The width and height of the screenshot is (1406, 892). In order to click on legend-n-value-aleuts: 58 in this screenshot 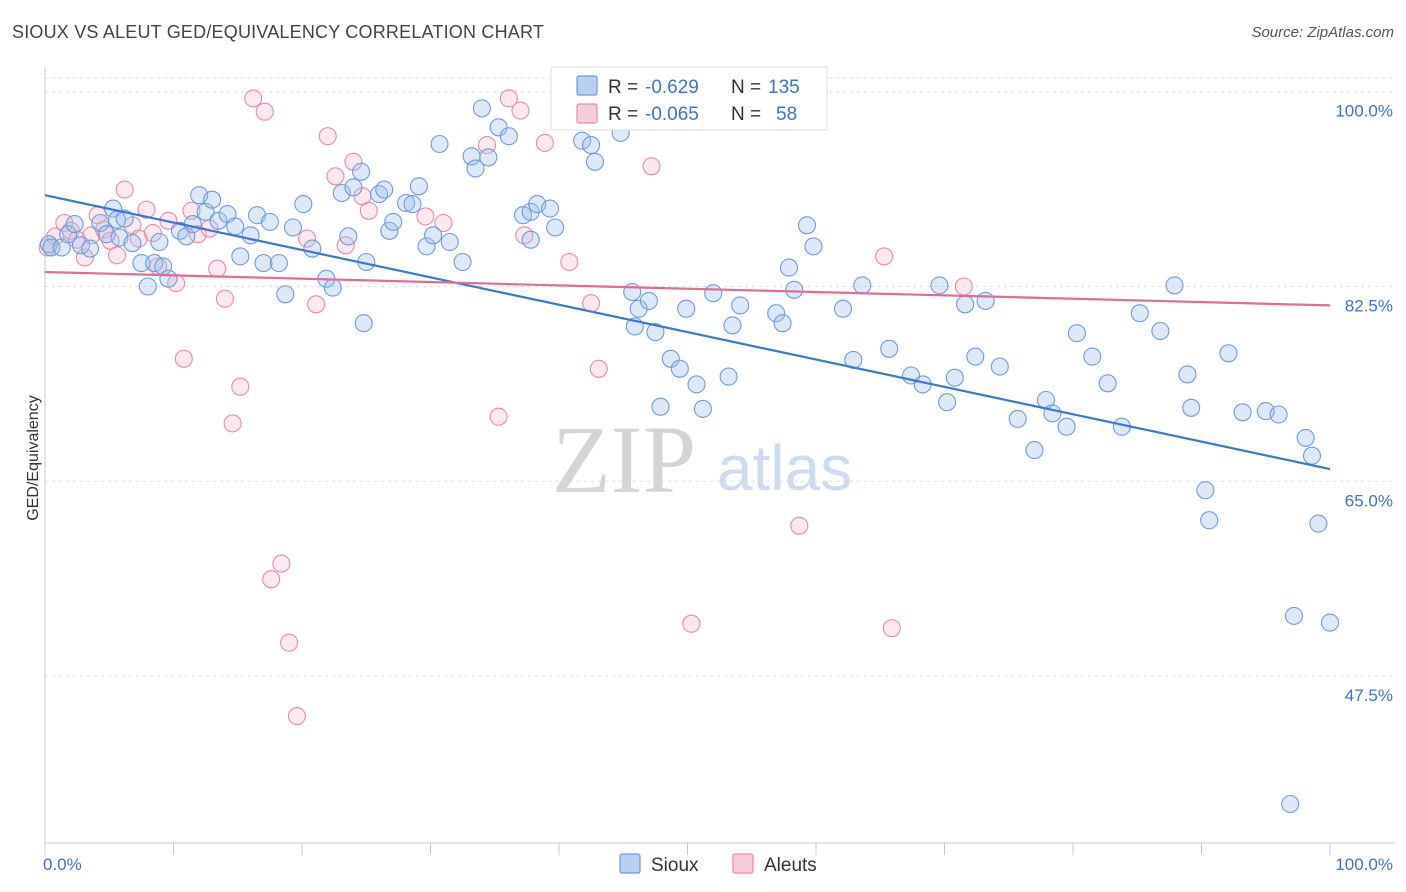, I will do `click(786, 114)`.